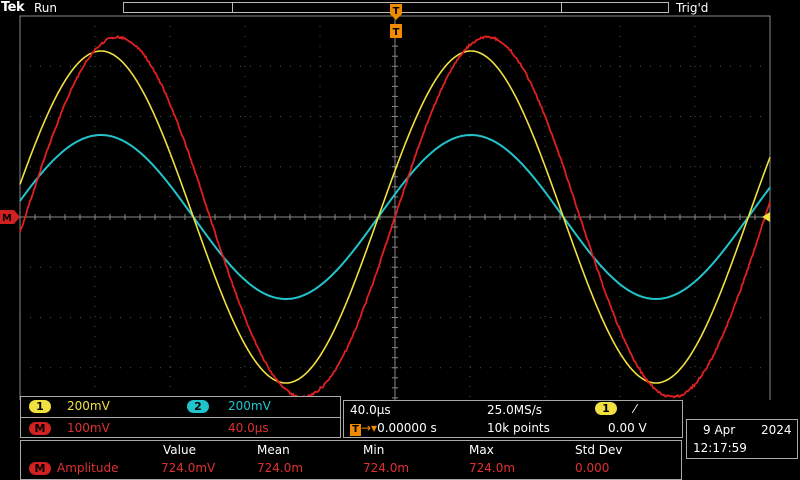 The image size is (800, 480). Describe the element at coordinates (518, 428) in the screenshot. I see `record-length: 10k points` at that location.